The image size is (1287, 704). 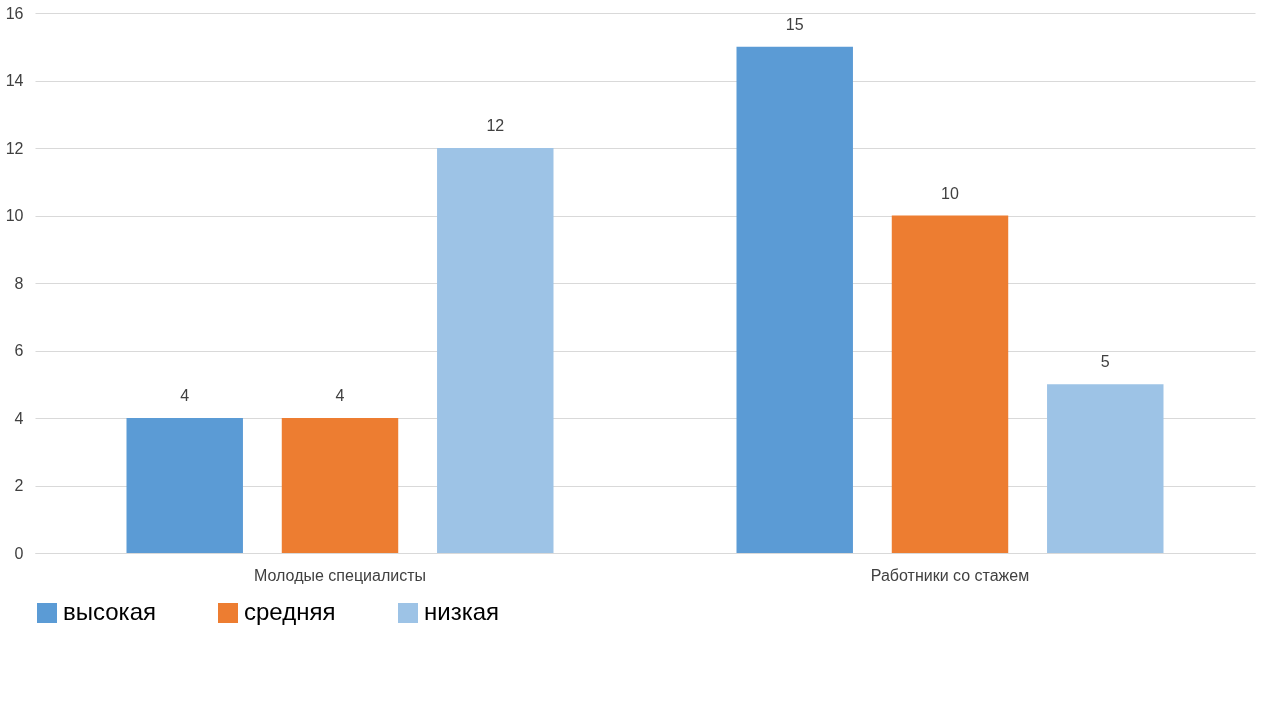 What do you see at coordinates (19, 553) in the screenshot?
I see `y-tick-label: 0` at bounding box center [19, 553].